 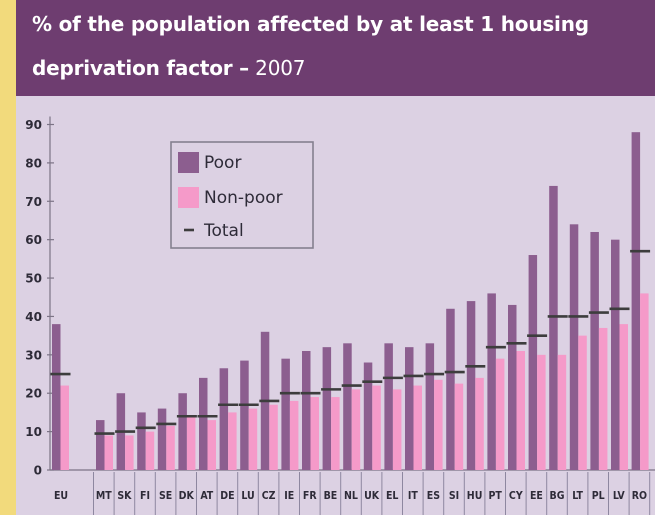 I want to click on bar-poor-eu, so click(x=56, y=397).